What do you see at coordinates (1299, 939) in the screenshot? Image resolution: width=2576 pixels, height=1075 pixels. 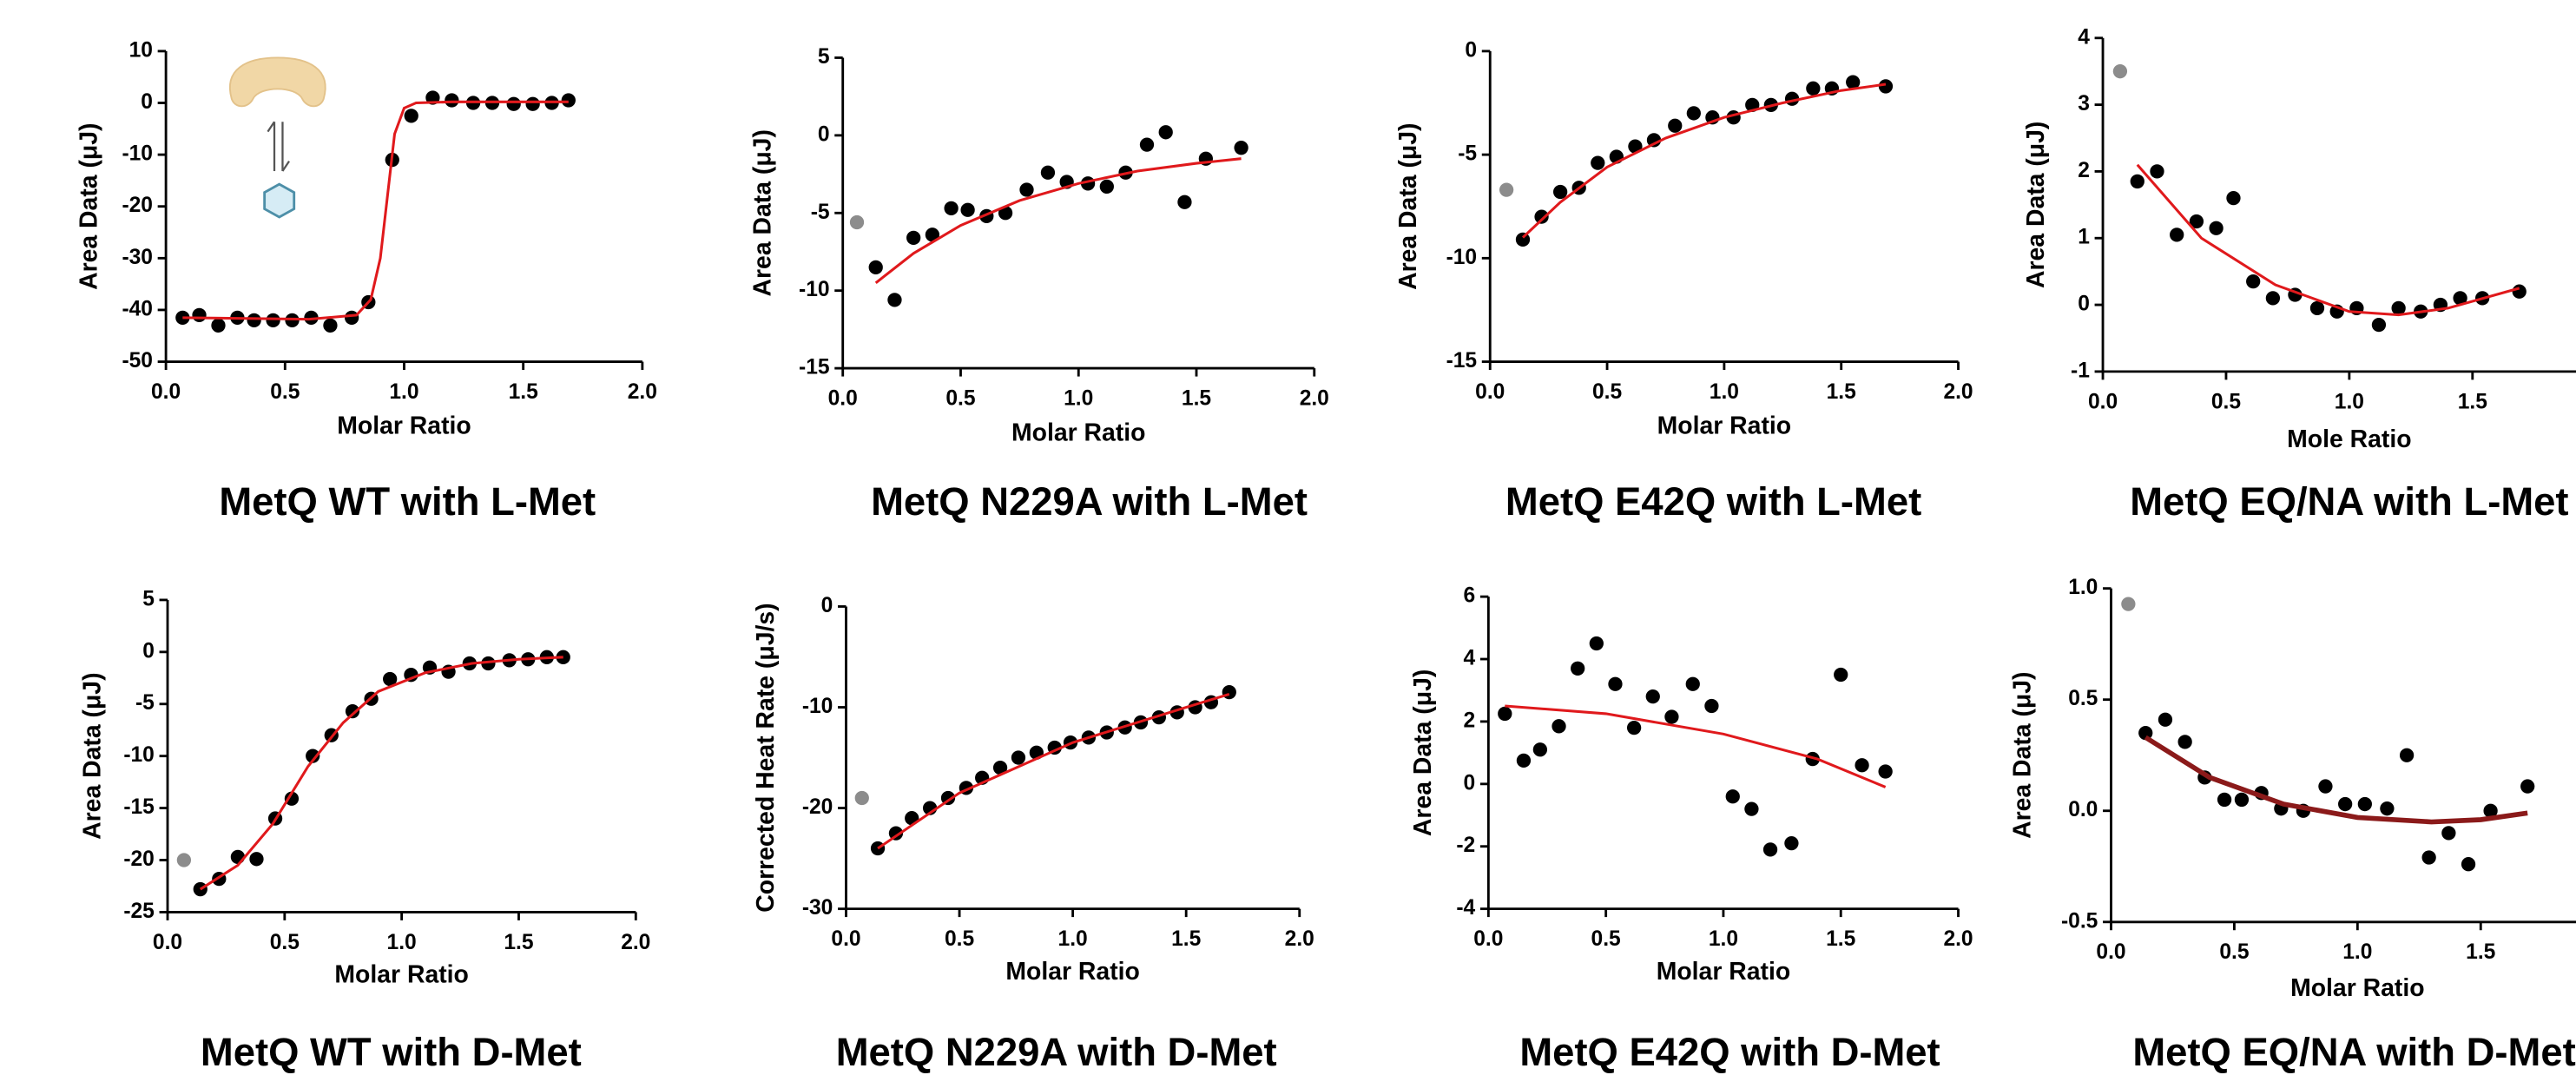 I see `x-tick-label: 2.0` at bounding box center [1299, 939].